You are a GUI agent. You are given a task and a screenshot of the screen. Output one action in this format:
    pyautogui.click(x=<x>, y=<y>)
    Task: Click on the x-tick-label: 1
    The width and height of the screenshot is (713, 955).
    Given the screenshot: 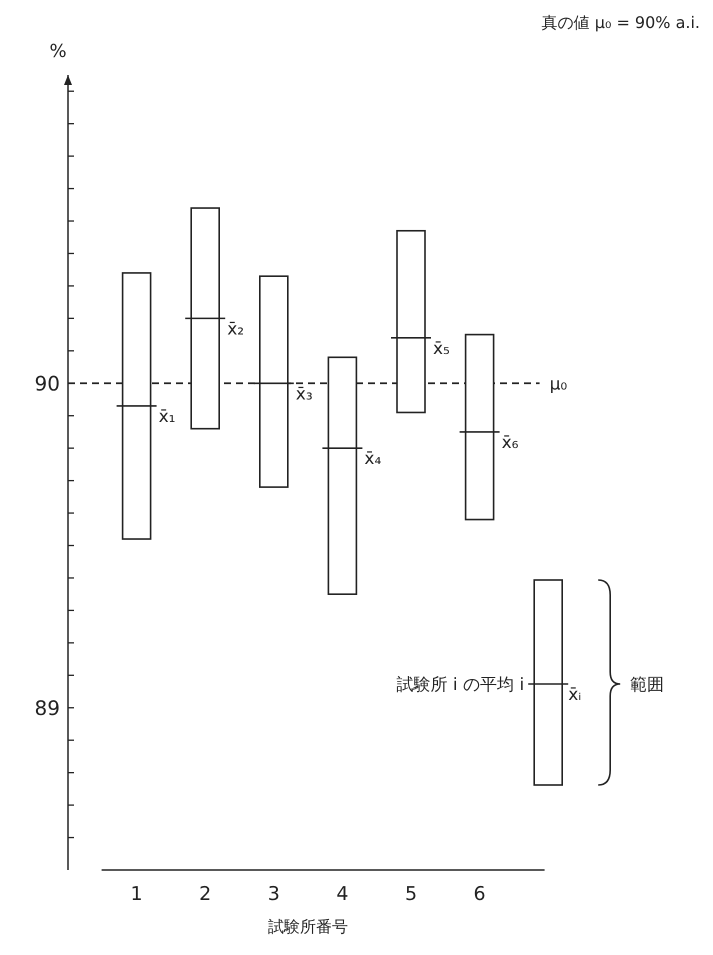 What is the action you would take?
    pyautogui.click(x=136, y=894)
    